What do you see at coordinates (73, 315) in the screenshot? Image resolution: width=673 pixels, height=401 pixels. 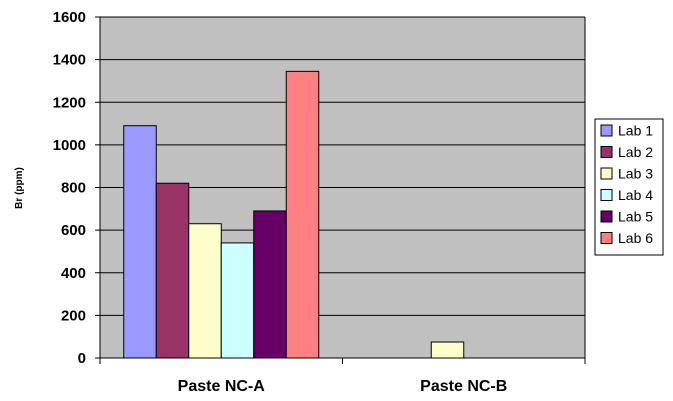 I see `y-tick-label: 200` at bounding box center [73, 315].